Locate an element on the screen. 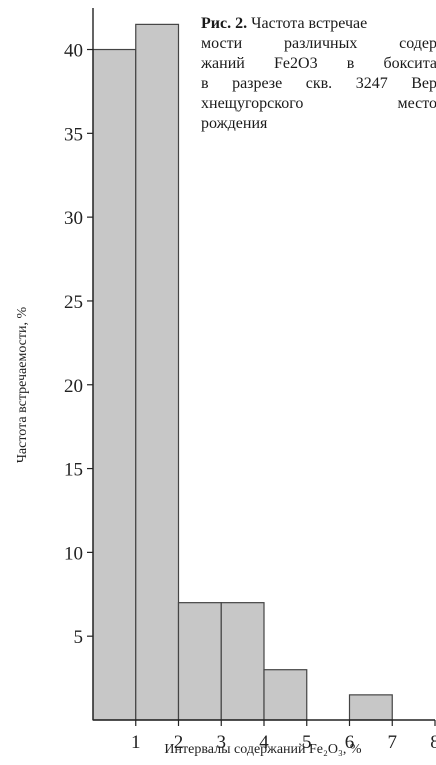 The image size is (436, 765). y-tick-label-30: 30 is located at coordinates (73, 218).